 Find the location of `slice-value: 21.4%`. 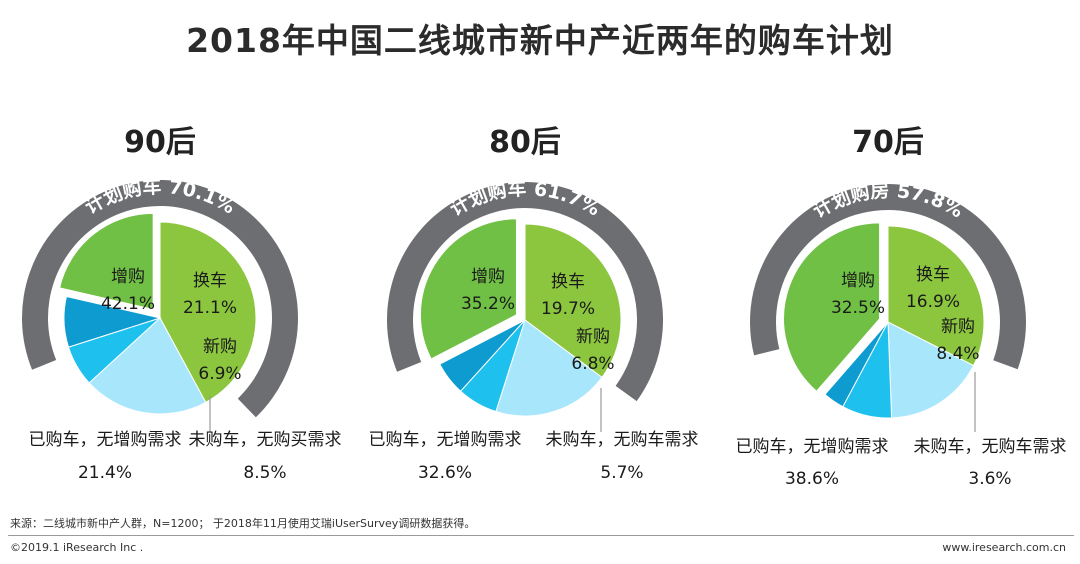

slice-value: 21.4% is located at coordinates (105, 473).